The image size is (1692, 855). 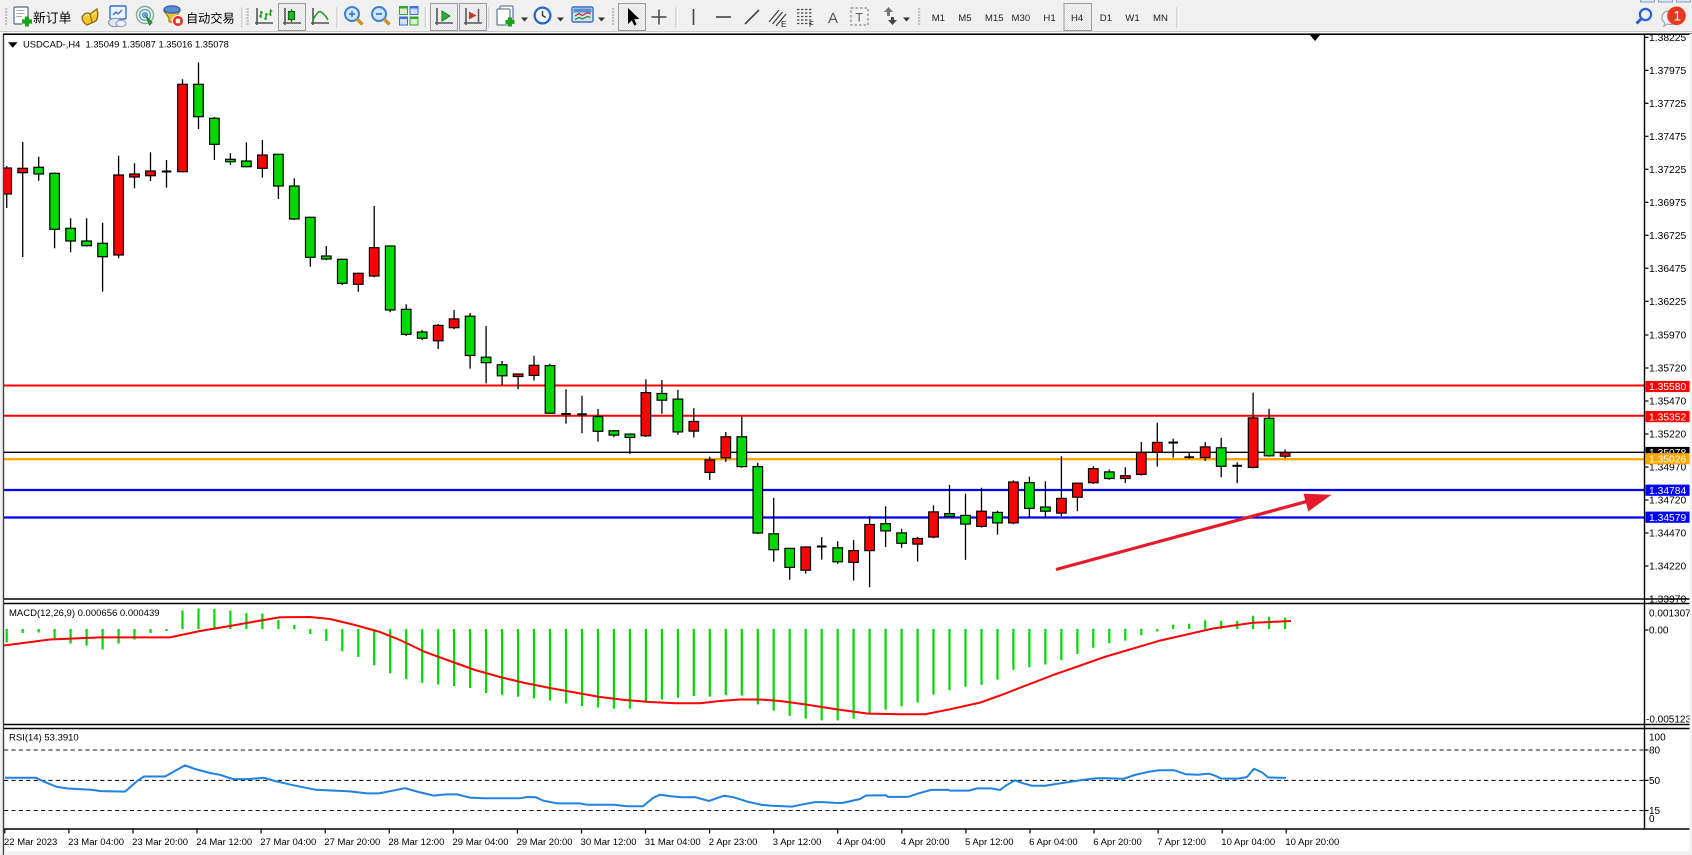 I want to click on svg-text: 1.37475, so click(x=1667, y=137).